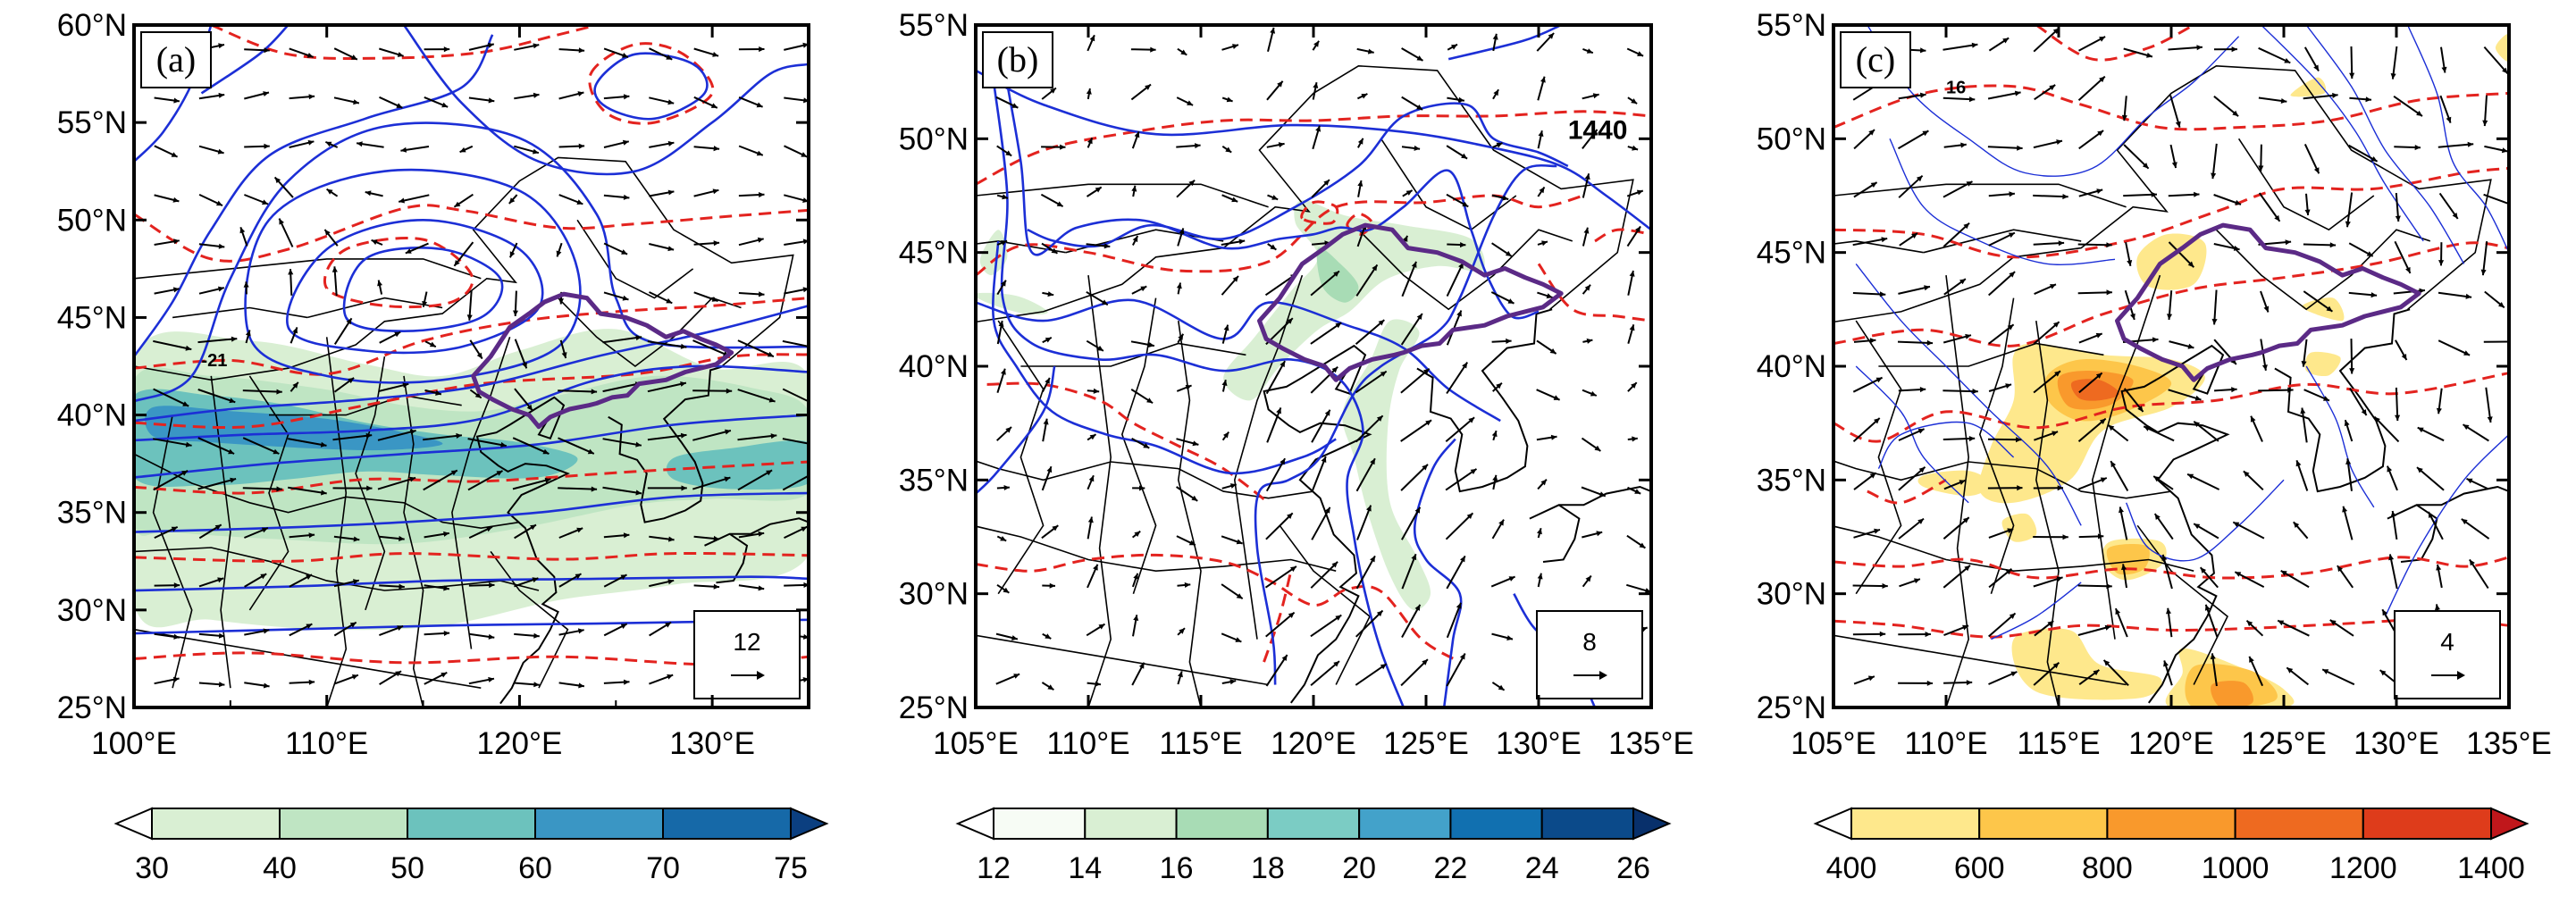 The image size is (2576, 904). Describe the element at coordinates (976, 743) in the screenshot. I see `x-tick-label: 105°E` at that location.